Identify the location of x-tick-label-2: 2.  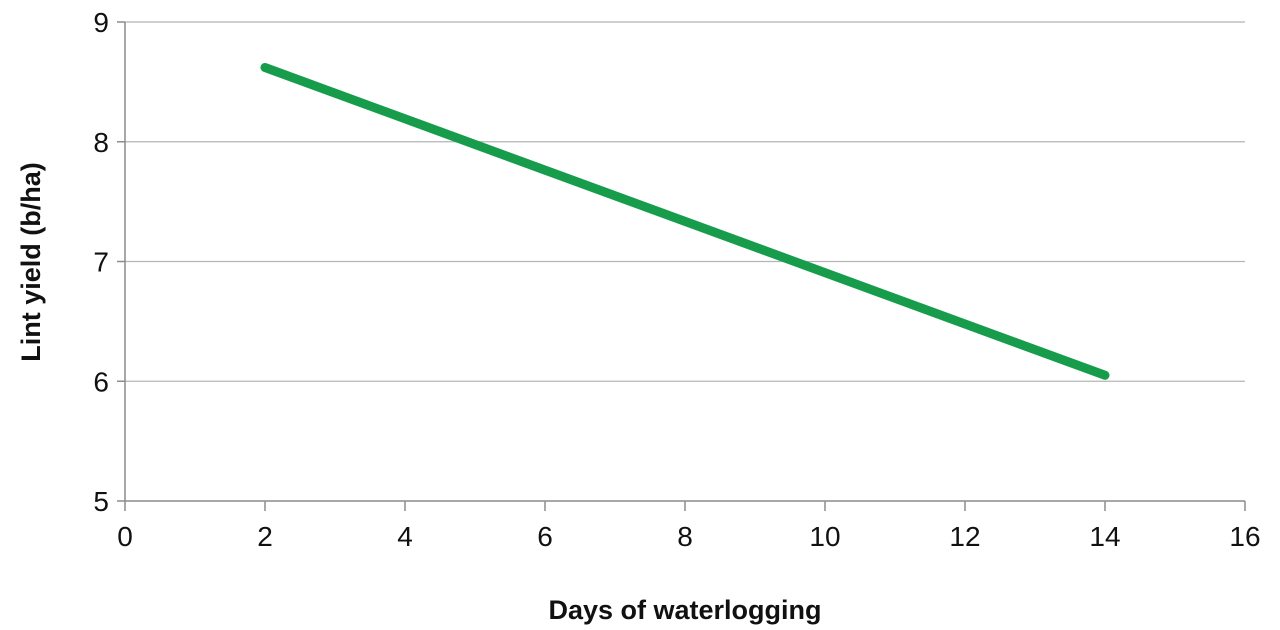
(265, 536).